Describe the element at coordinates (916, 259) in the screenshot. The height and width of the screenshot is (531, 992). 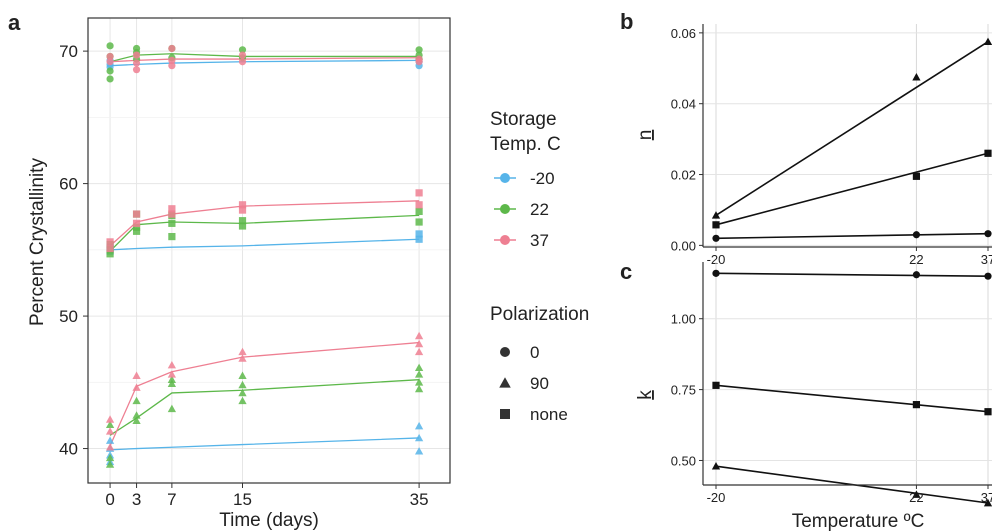
I see `panel-b-x-tick-label: 22` at that location.